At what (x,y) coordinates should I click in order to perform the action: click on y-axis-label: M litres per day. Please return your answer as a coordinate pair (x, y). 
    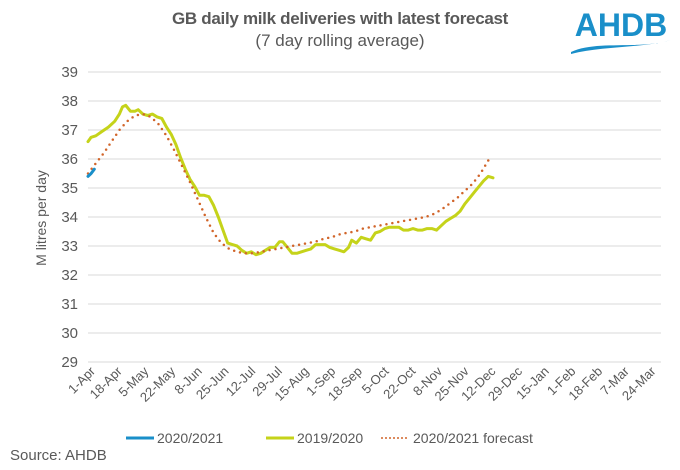
    Looking at the image, I should click on (41, 218).